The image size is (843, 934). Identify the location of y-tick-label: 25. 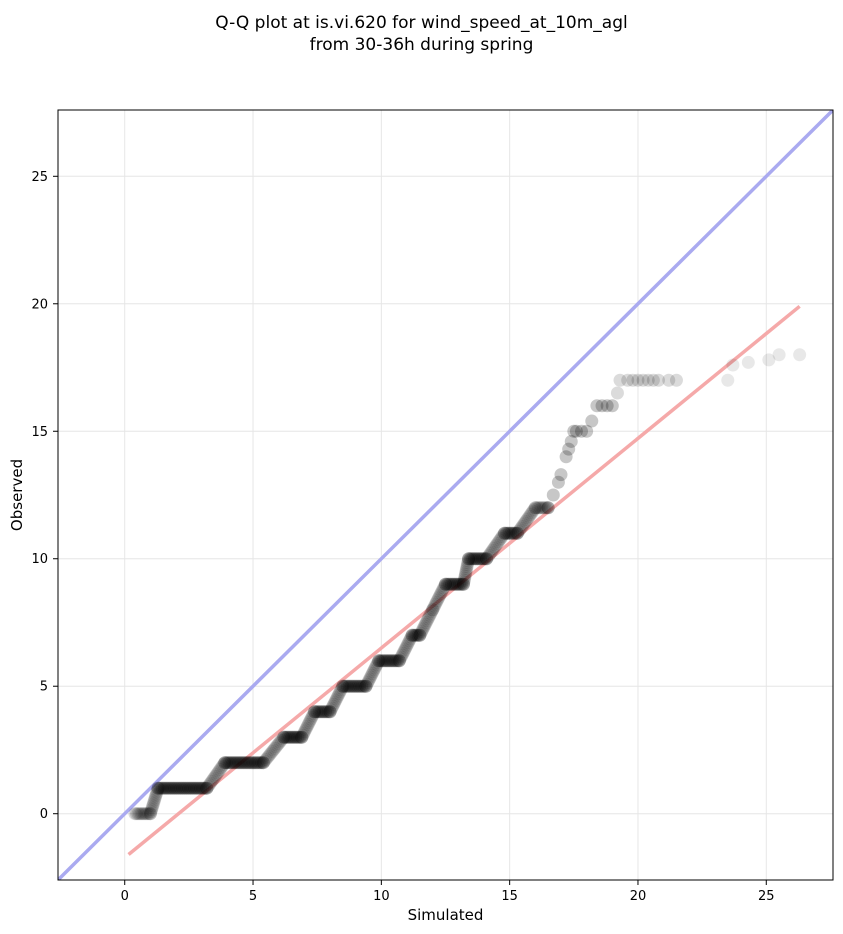
(39, 177).